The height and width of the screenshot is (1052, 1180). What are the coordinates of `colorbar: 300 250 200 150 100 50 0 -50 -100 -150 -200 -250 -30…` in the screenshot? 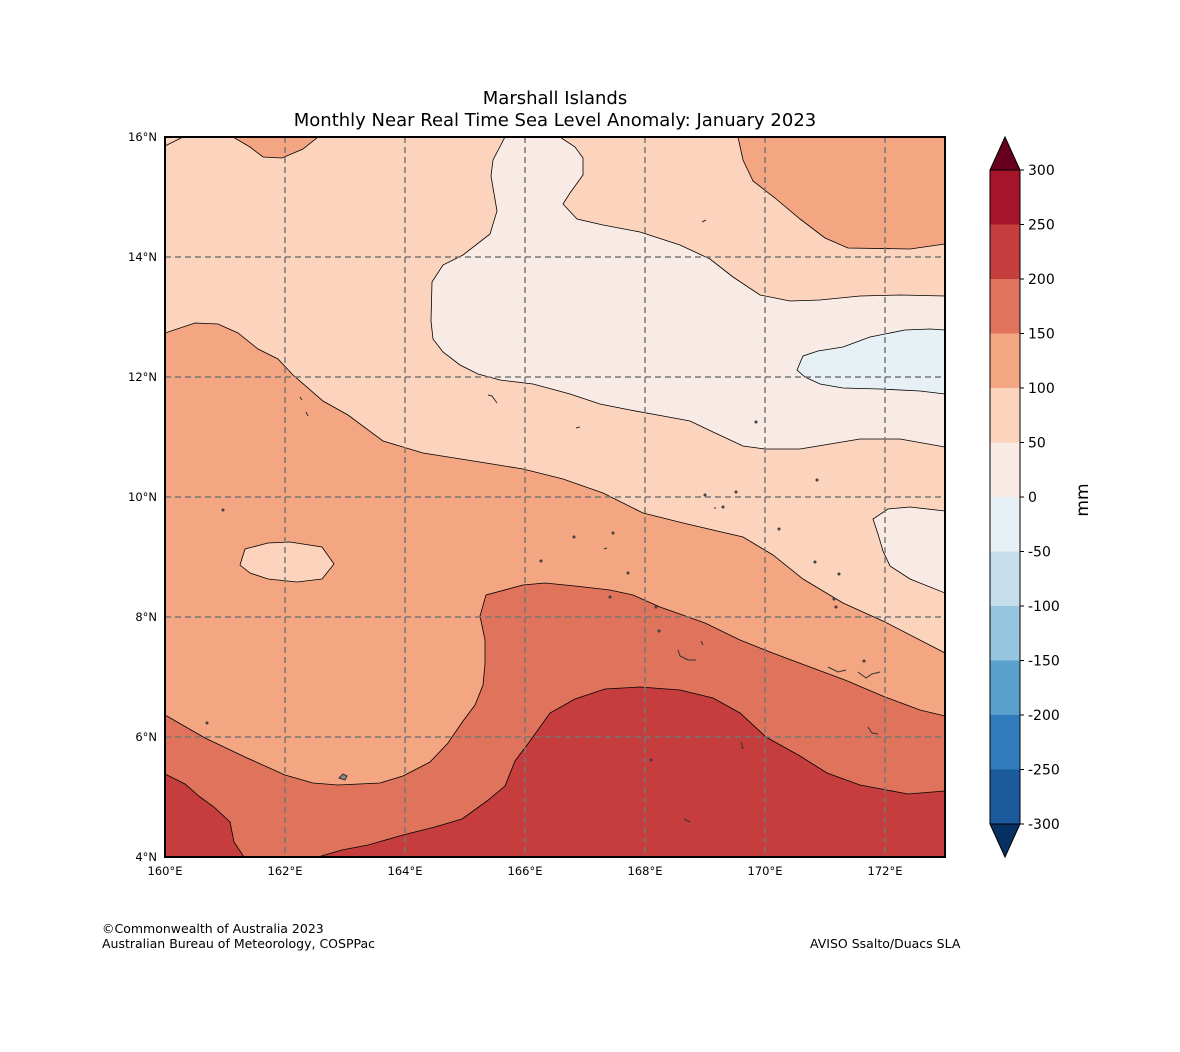 It's located at (1024, 497).